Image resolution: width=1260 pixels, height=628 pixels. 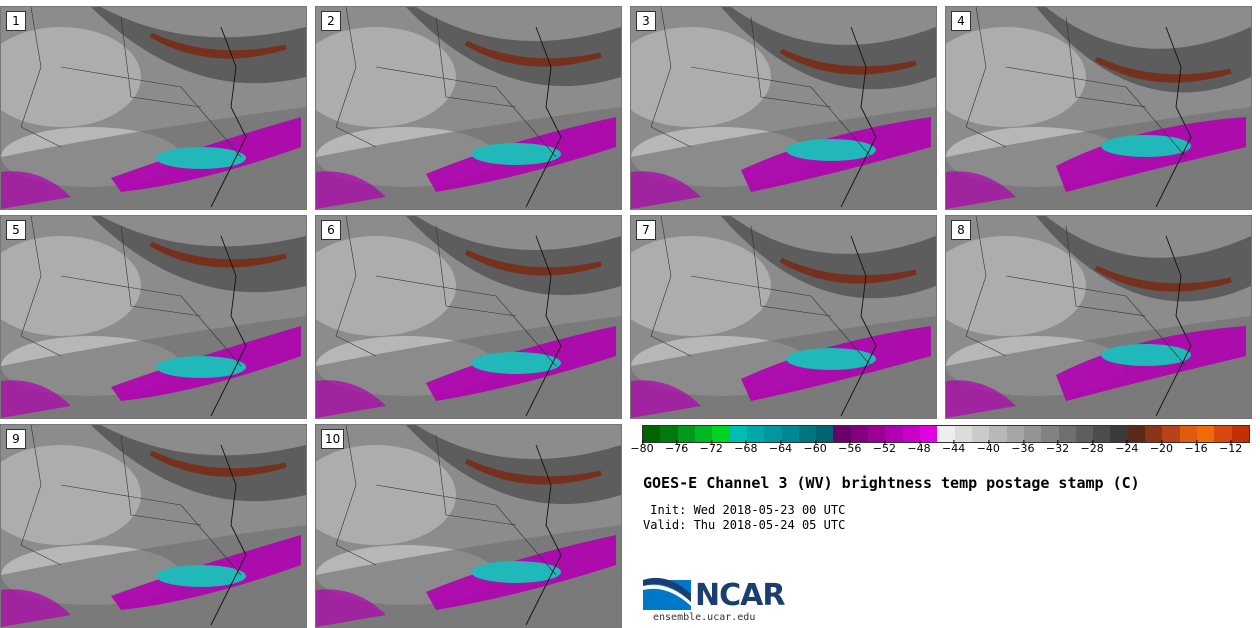 I want to click on panel-number: 7, so click(x=646, y=230).